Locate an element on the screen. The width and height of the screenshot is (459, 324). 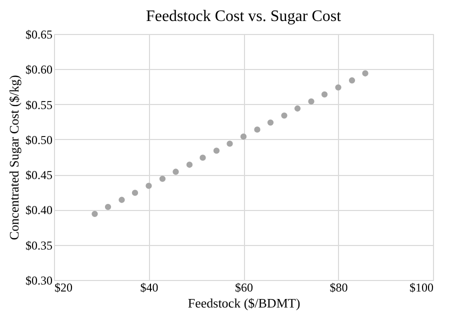
x-tick-label: $40 is located at coordinates (149, 287).